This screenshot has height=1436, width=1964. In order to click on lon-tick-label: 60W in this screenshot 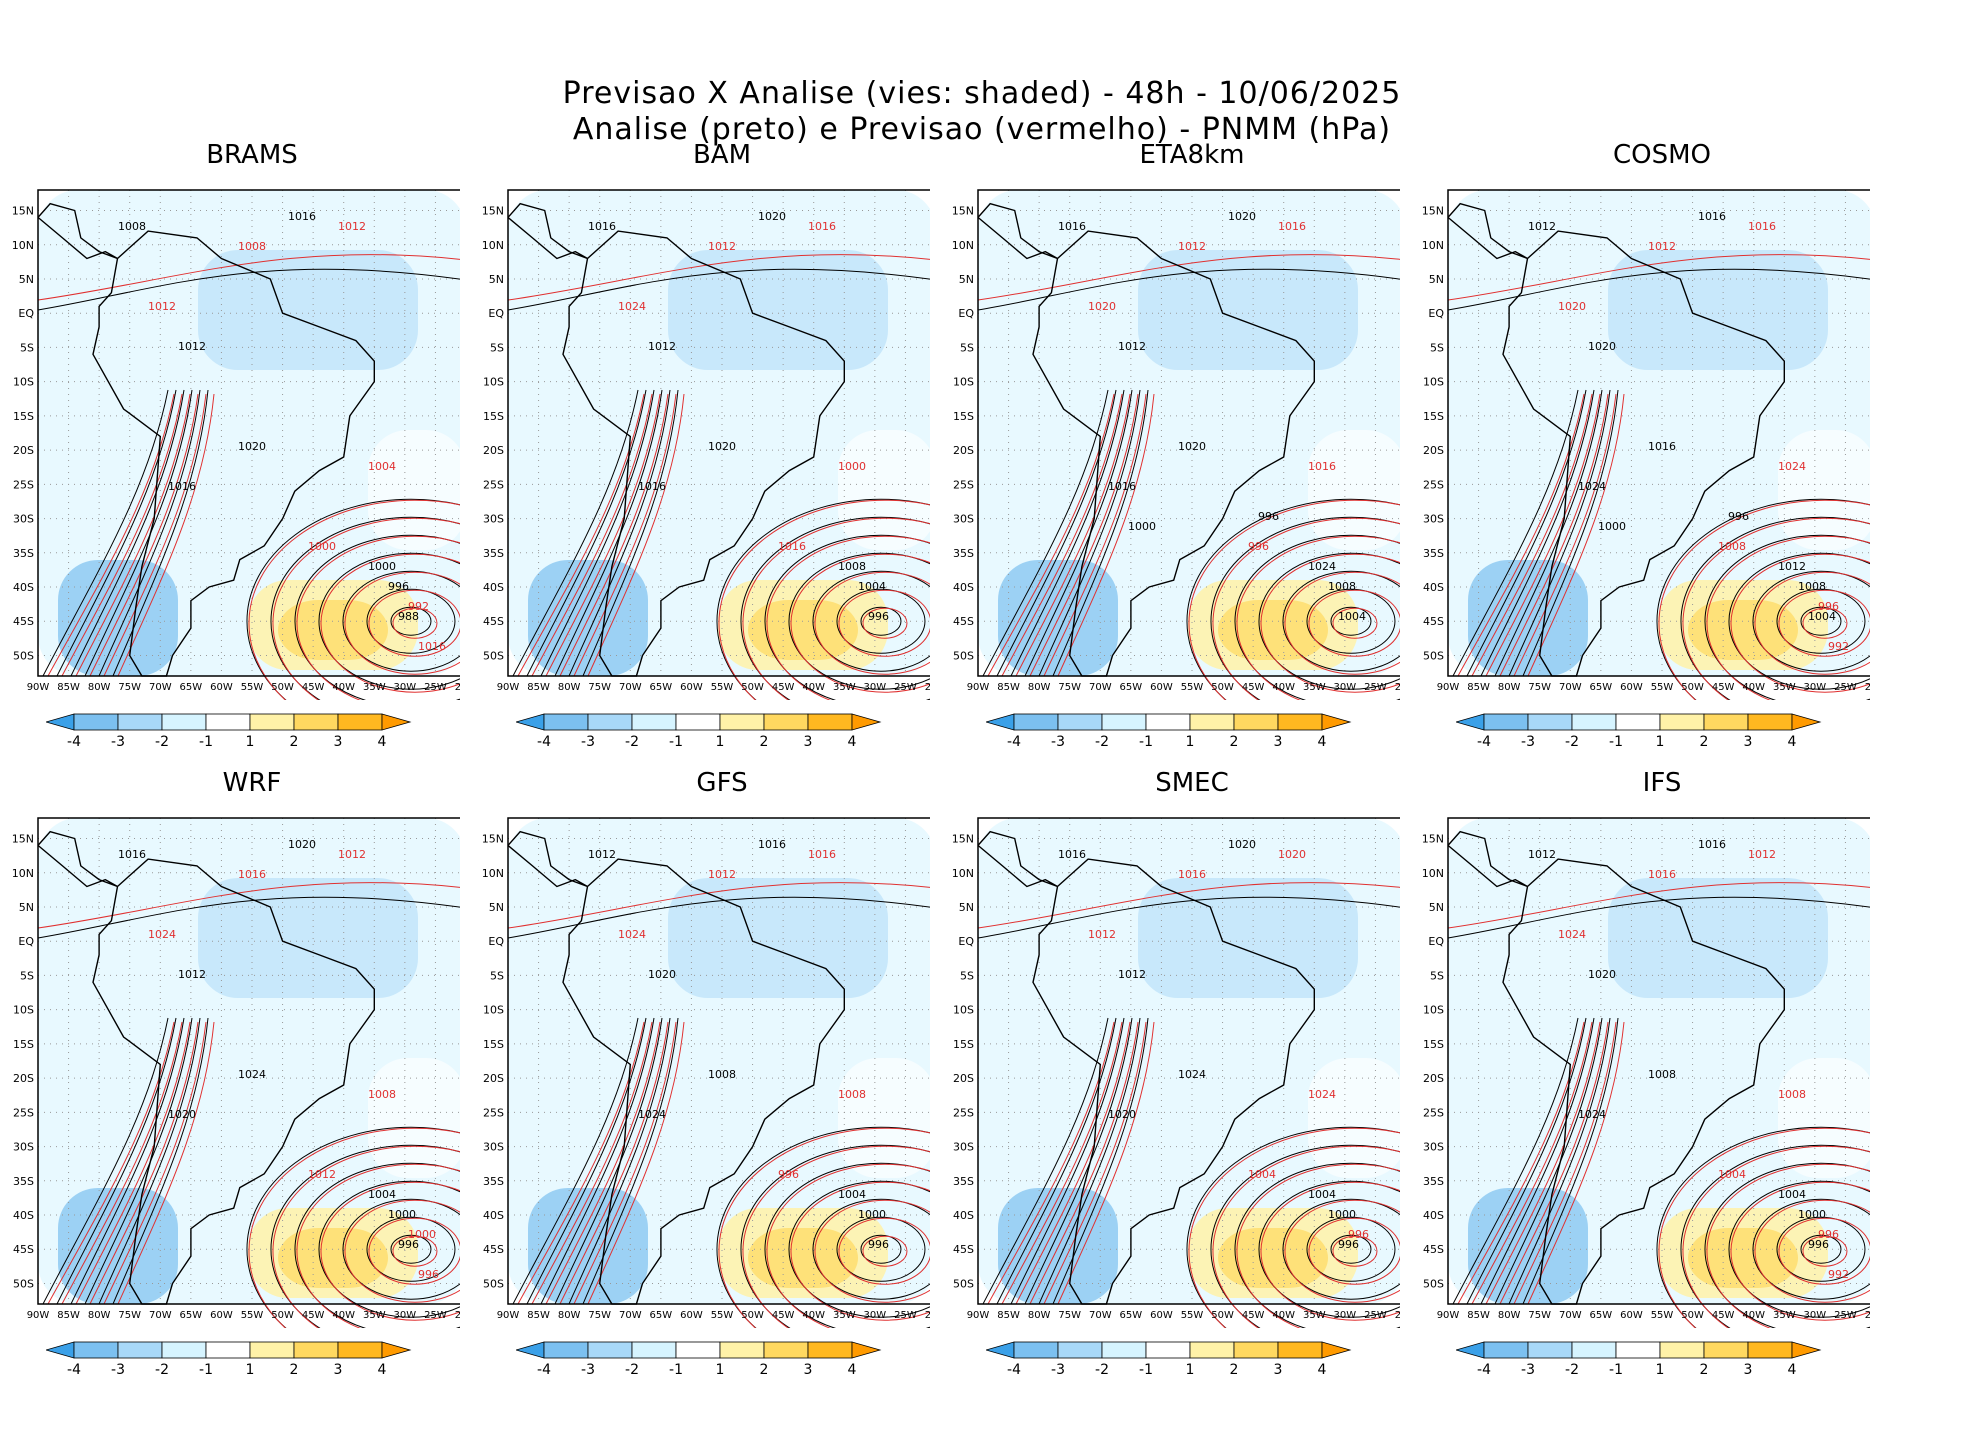, I will do `click(221, 687)`.